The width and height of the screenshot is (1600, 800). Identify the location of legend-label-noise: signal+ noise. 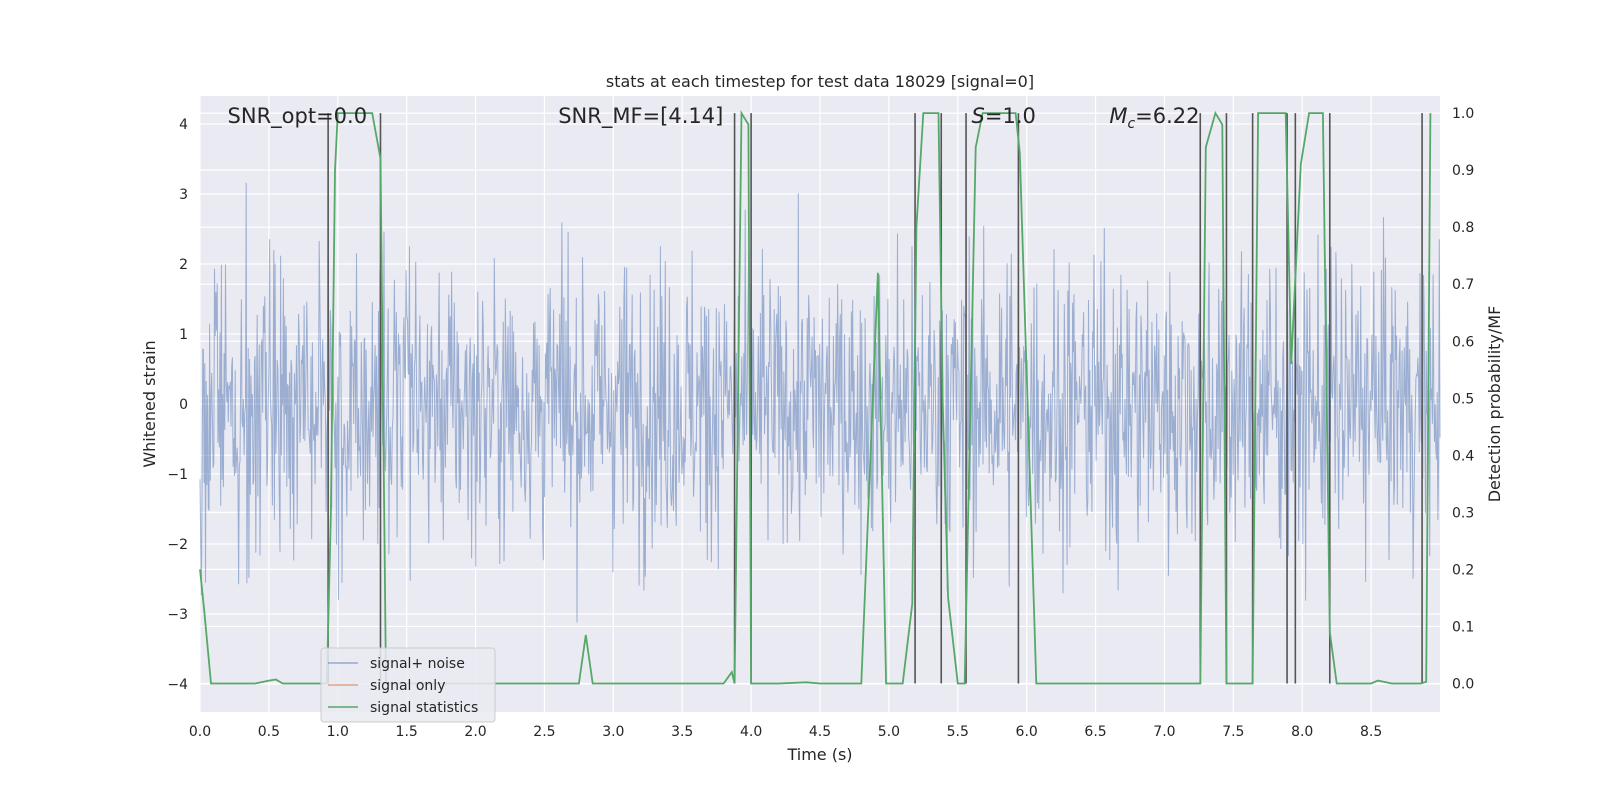
(417, 664).